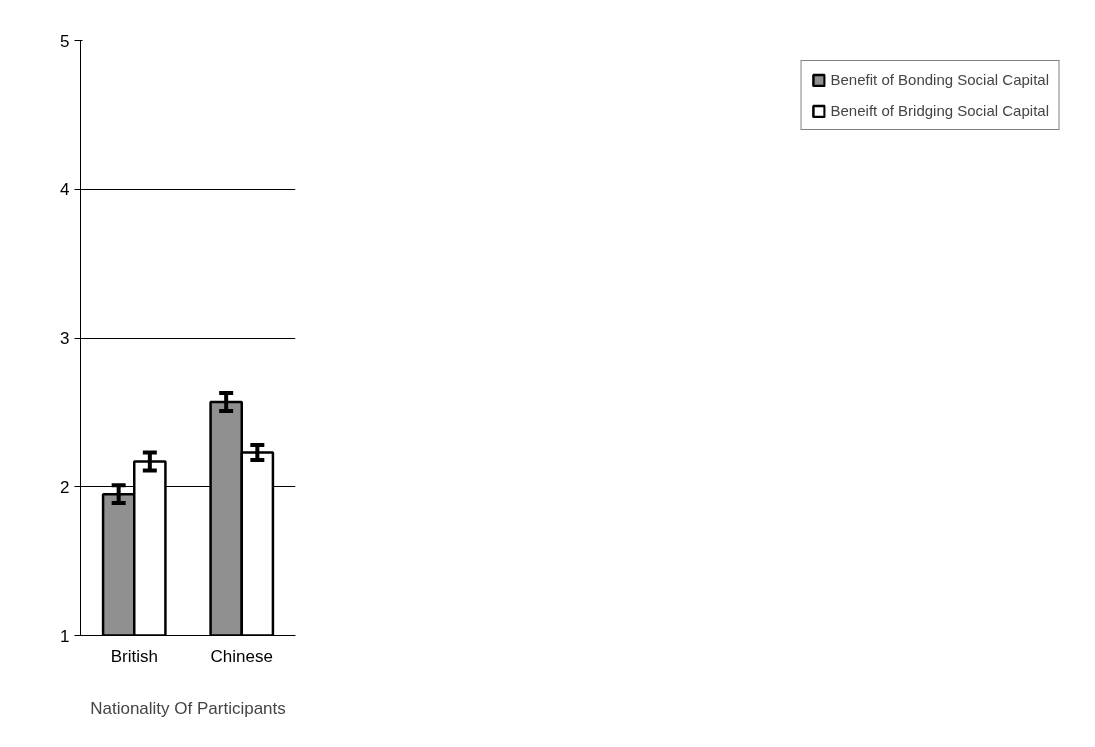 This screenshot has width=1095, height=747. What do you see at coordinates (65, 487) in the screenshot?
I see `y-tick-label: 2` at bounding box center [65, 487].